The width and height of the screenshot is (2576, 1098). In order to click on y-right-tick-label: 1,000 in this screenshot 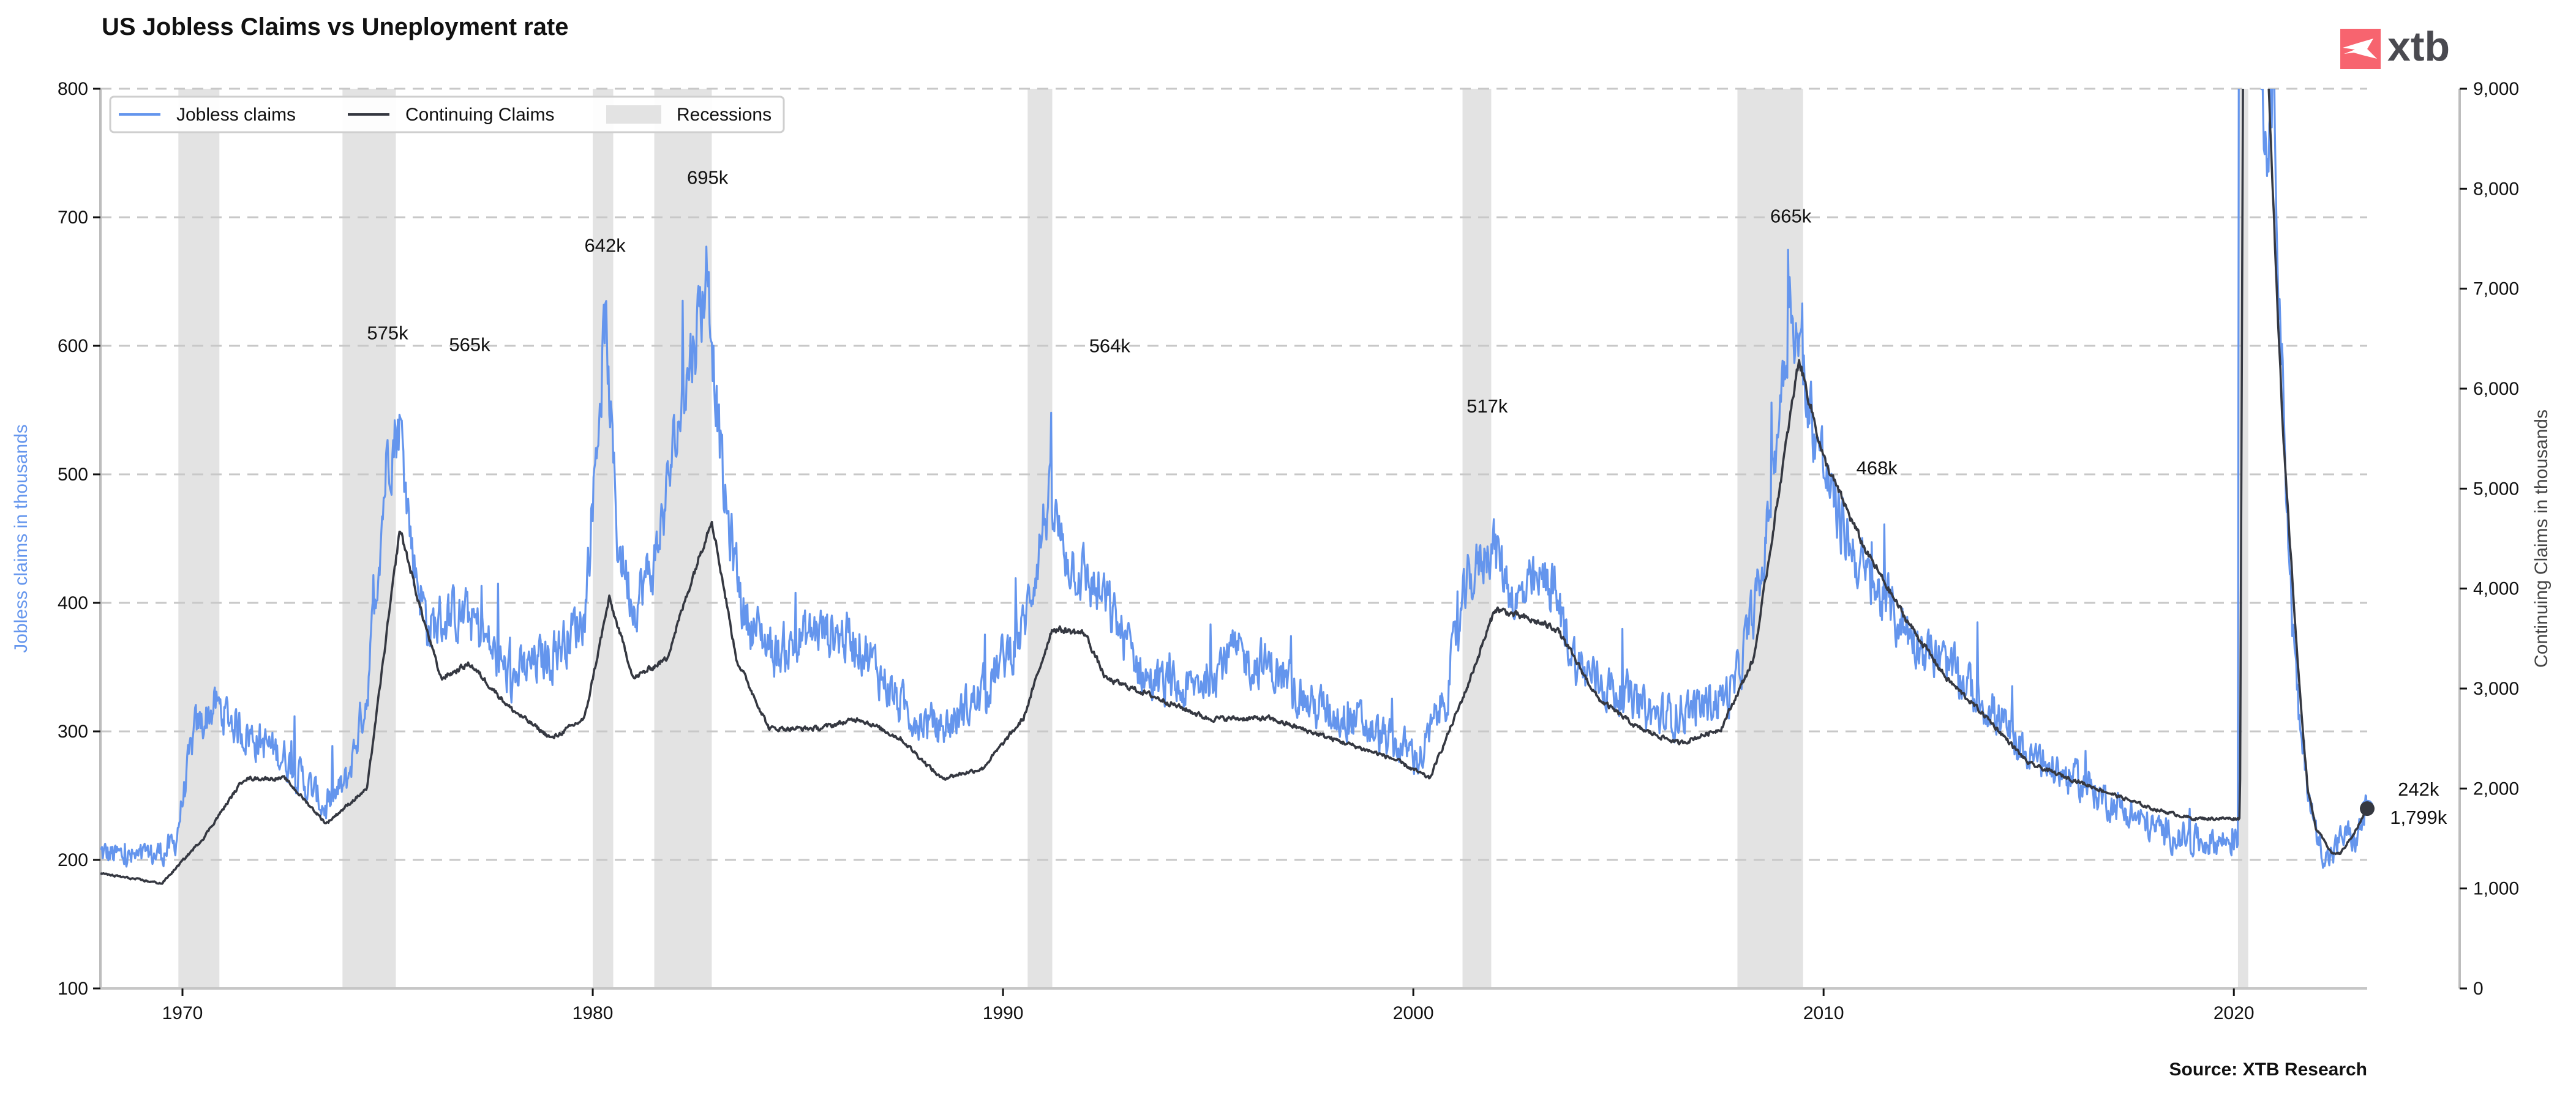, I will do `click(2496, 889)`.